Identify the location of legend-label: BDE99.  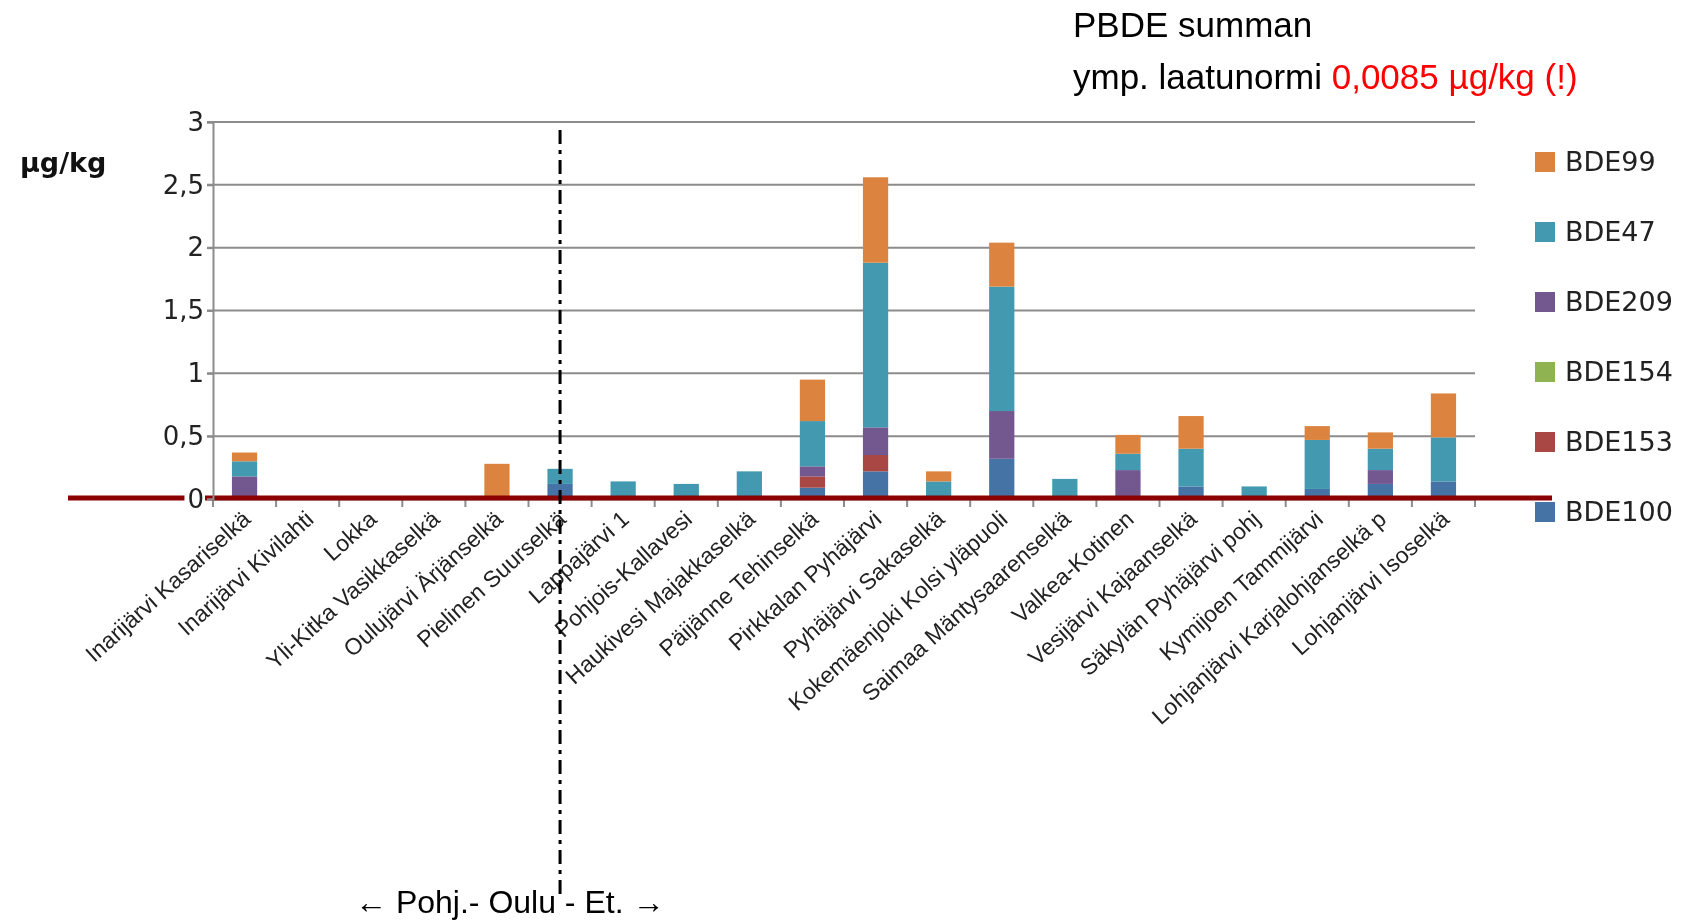
(1610, 162).